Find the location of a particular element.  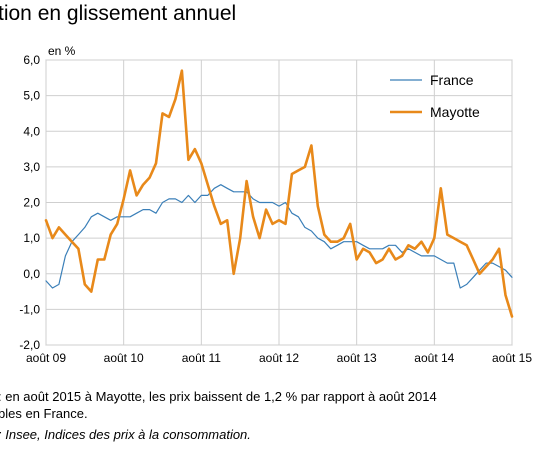

y-tick-label: 1,0 is located at coordinates (31, 238).